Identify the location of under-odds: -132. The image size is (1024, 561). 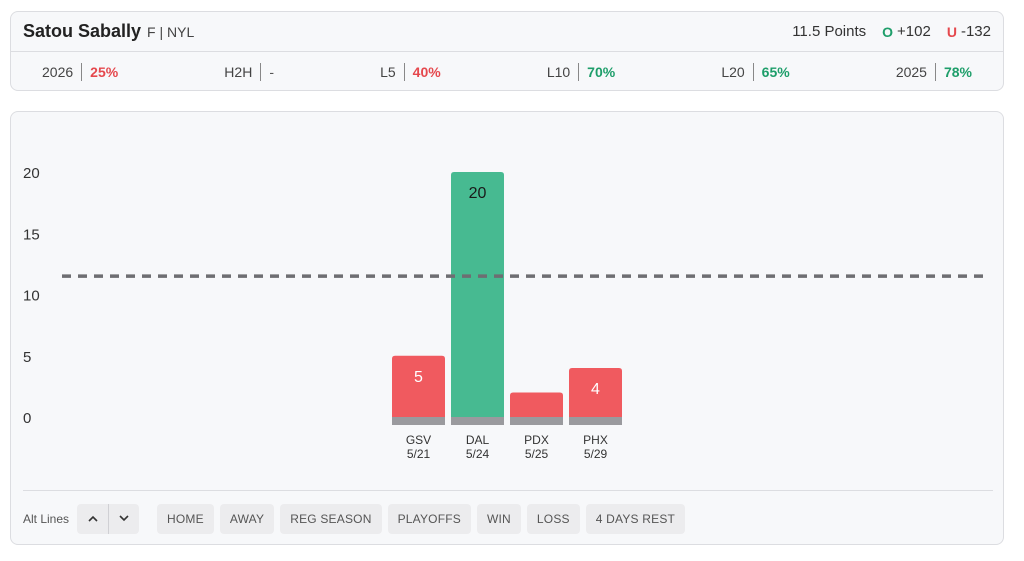
(975, 31).